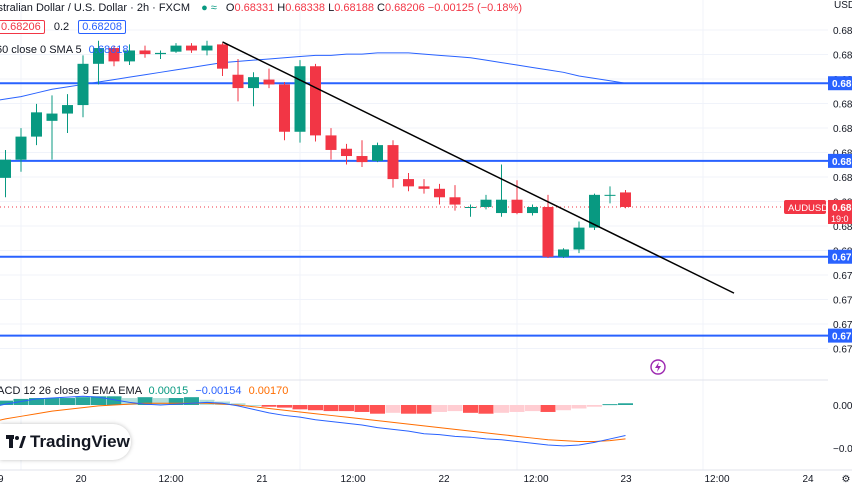 The height and width of the screenshot is (485, 852). I want to click on spread-value: 0.2, so click(61, 27).